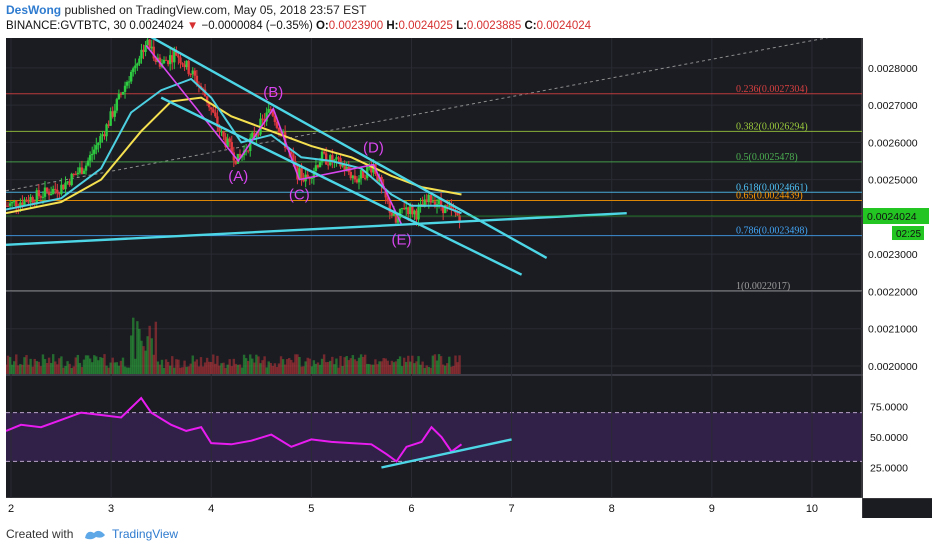 This screenshot has height=550, width=932. What do you see at coordinates (893, 292) in the screenshot?
I see `price-axis-label: 0.0022000` at bounding box center [893, 292].